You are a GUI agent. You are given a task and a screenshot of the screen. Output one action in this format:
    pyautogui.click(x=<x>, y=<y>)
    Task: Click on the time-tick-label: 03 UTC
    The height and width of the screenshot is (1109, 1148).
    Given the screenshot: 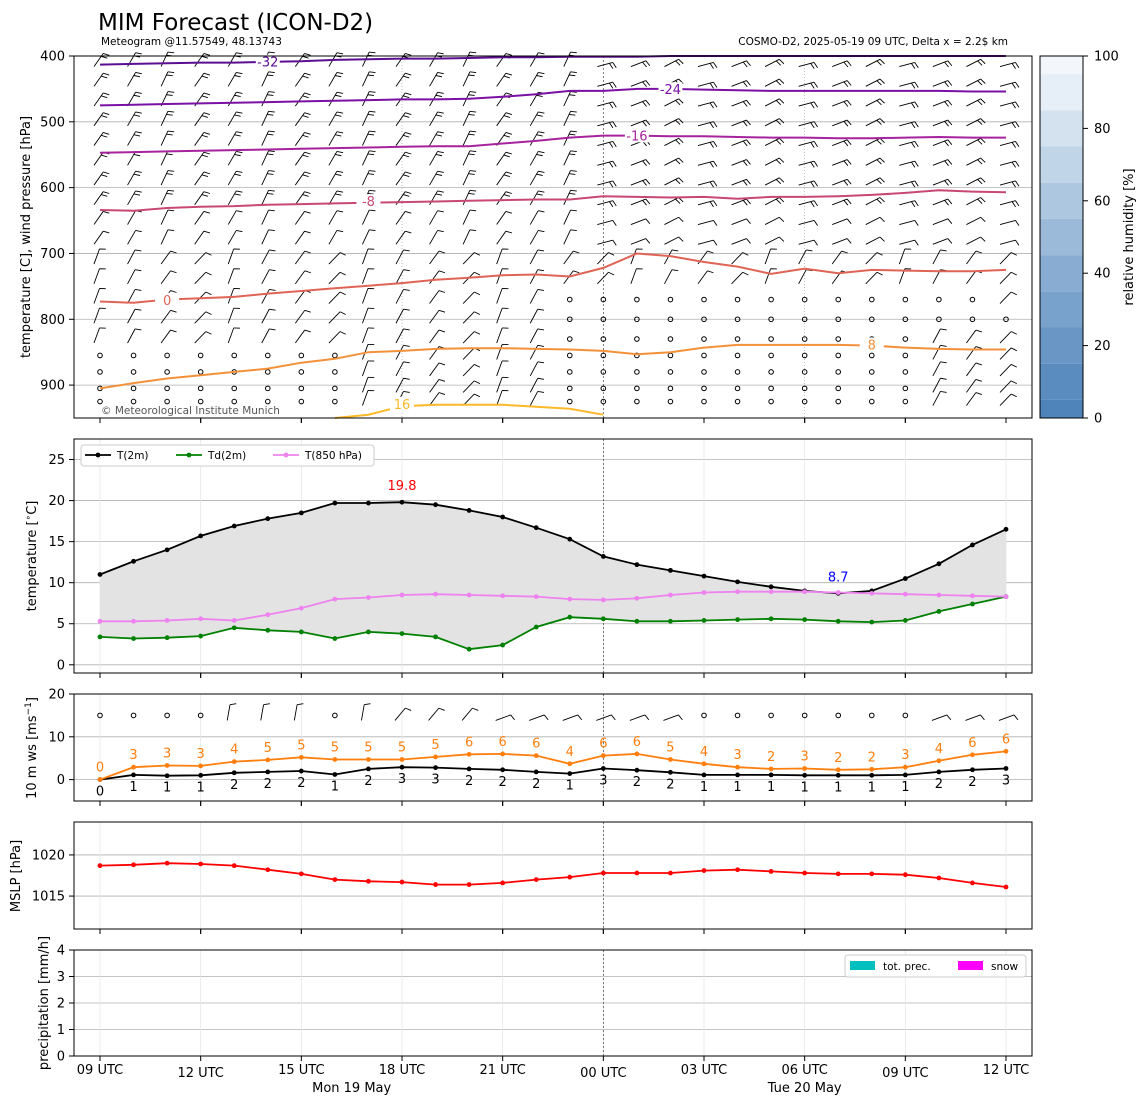 What is the action you would take?
    pyautogui.click(x=704, y=1070)
    